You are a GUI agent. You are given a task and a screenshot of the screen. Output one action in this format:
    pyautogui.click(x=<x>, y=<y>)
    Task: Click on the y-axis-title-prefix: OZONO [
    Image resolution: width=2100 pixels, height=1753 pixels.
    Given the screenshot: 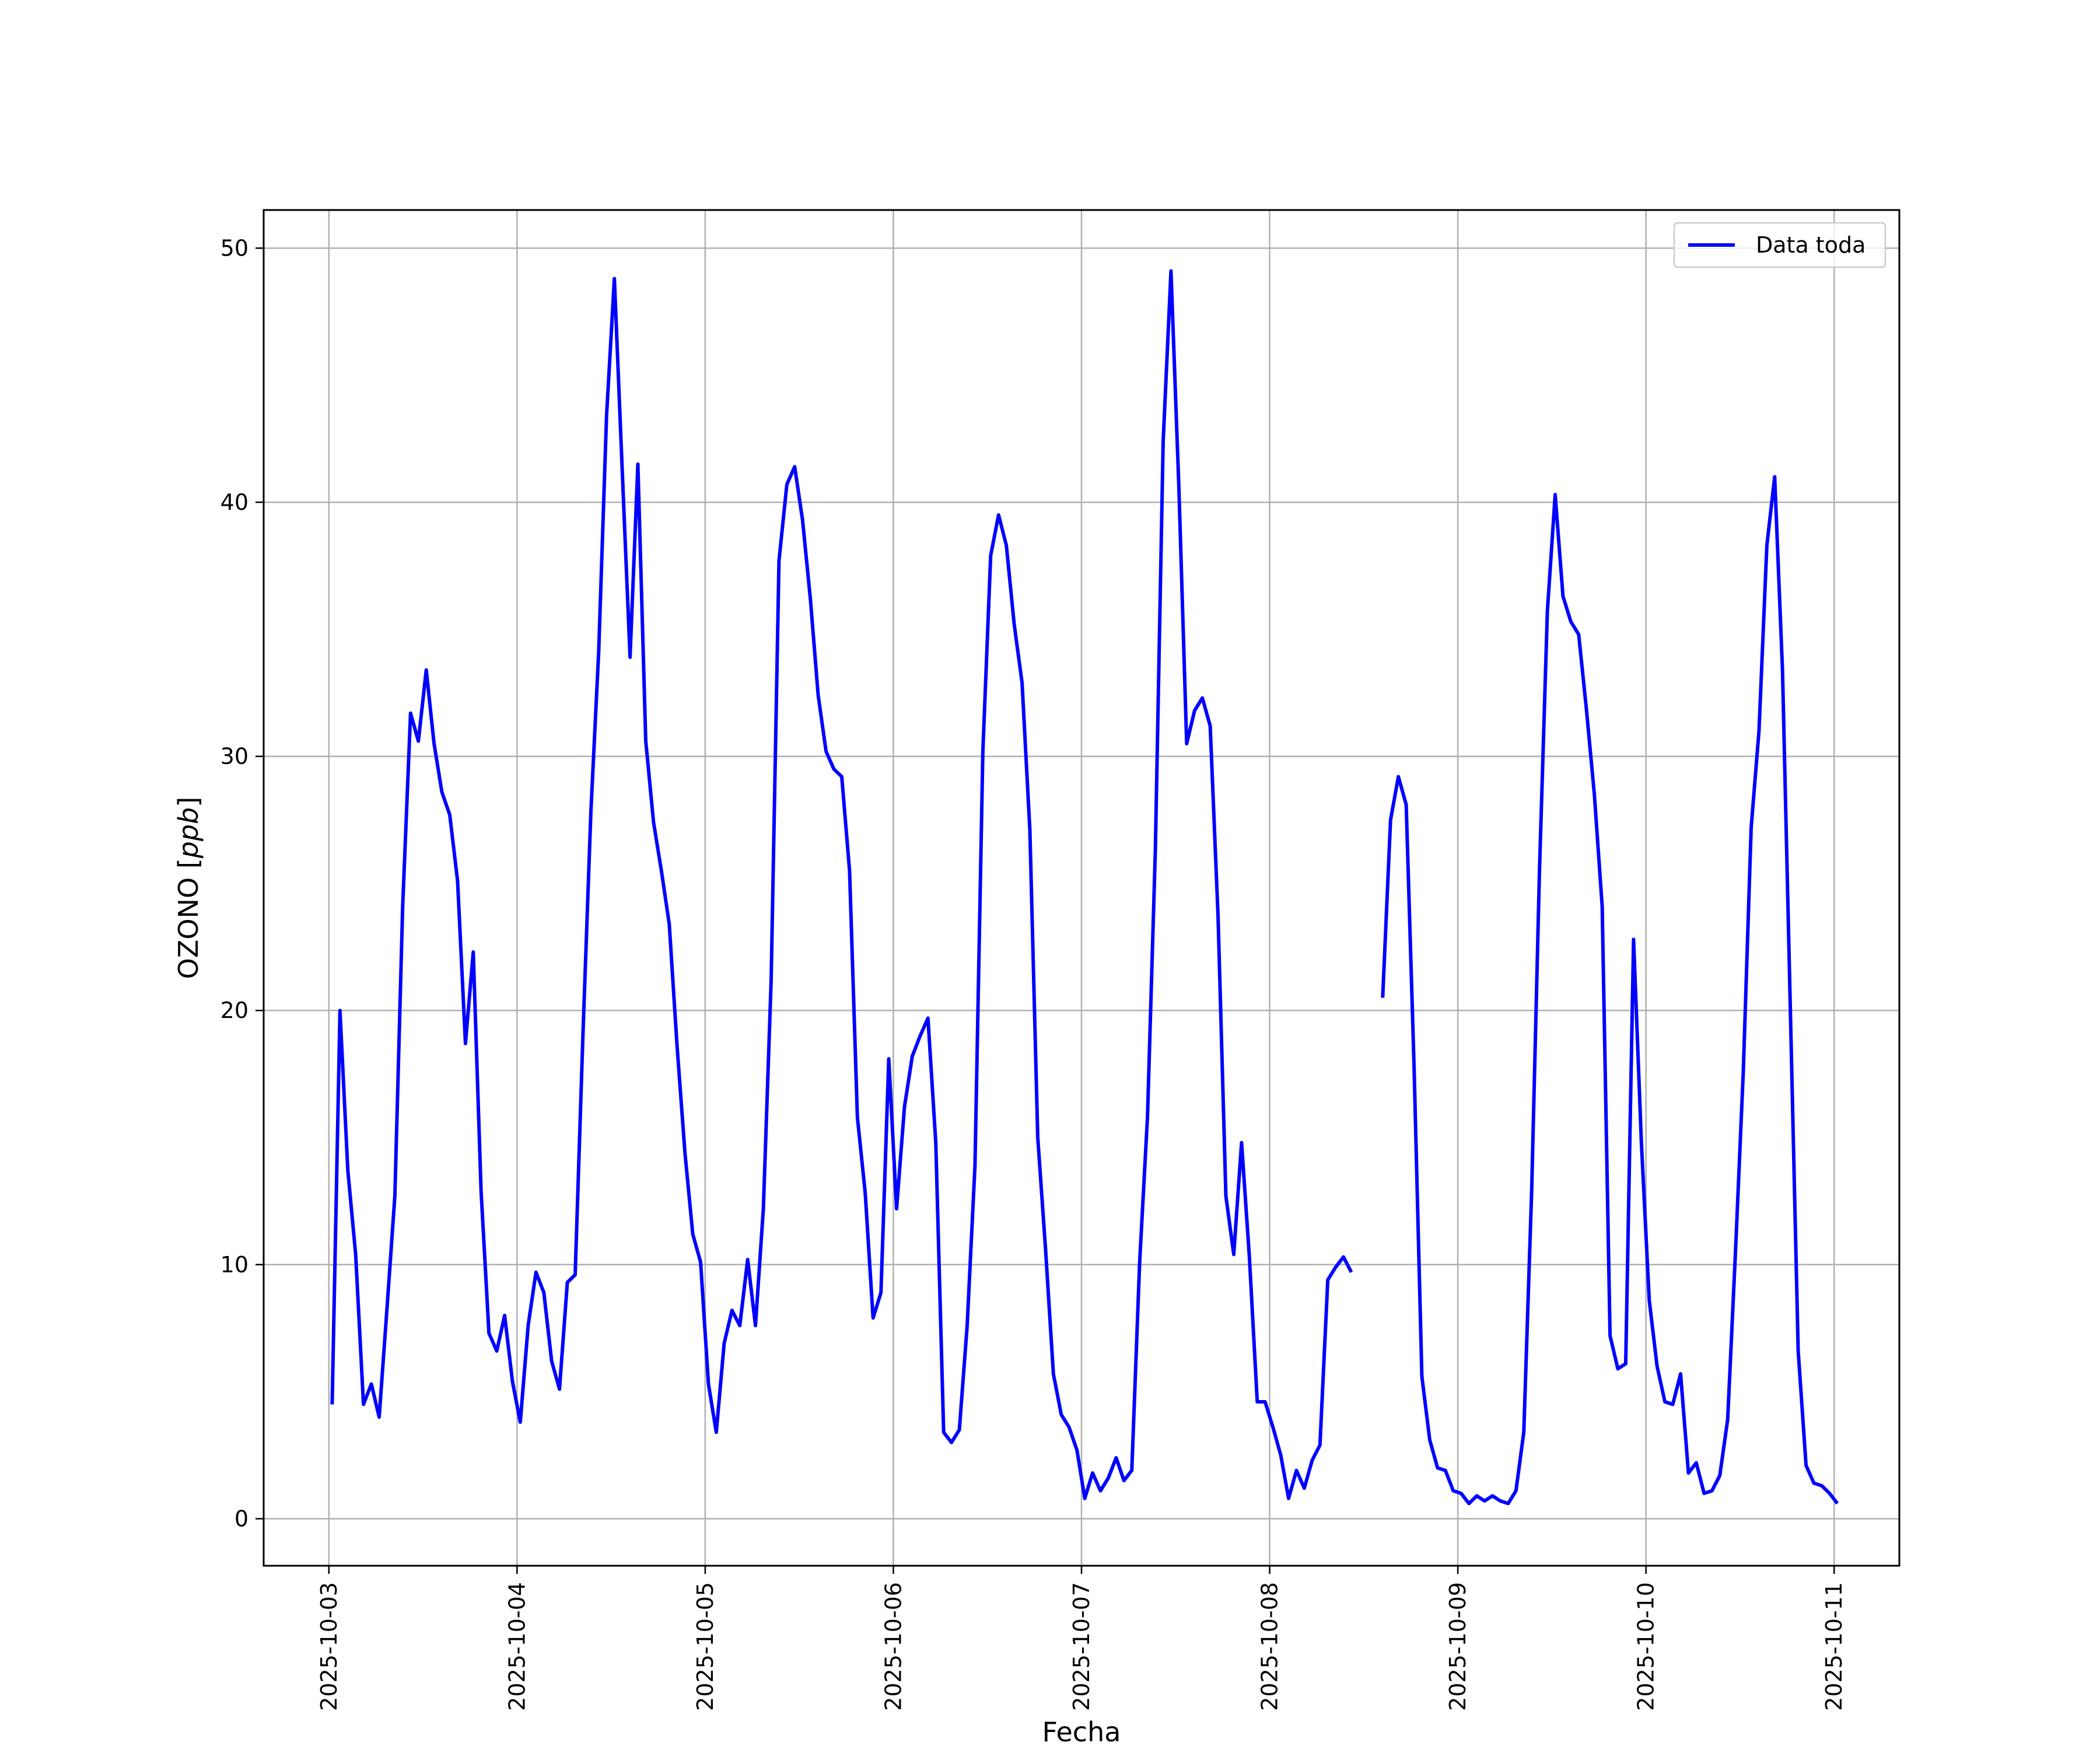 What is the action you would take?
    pyautogui.click(x=188, y=918)
    